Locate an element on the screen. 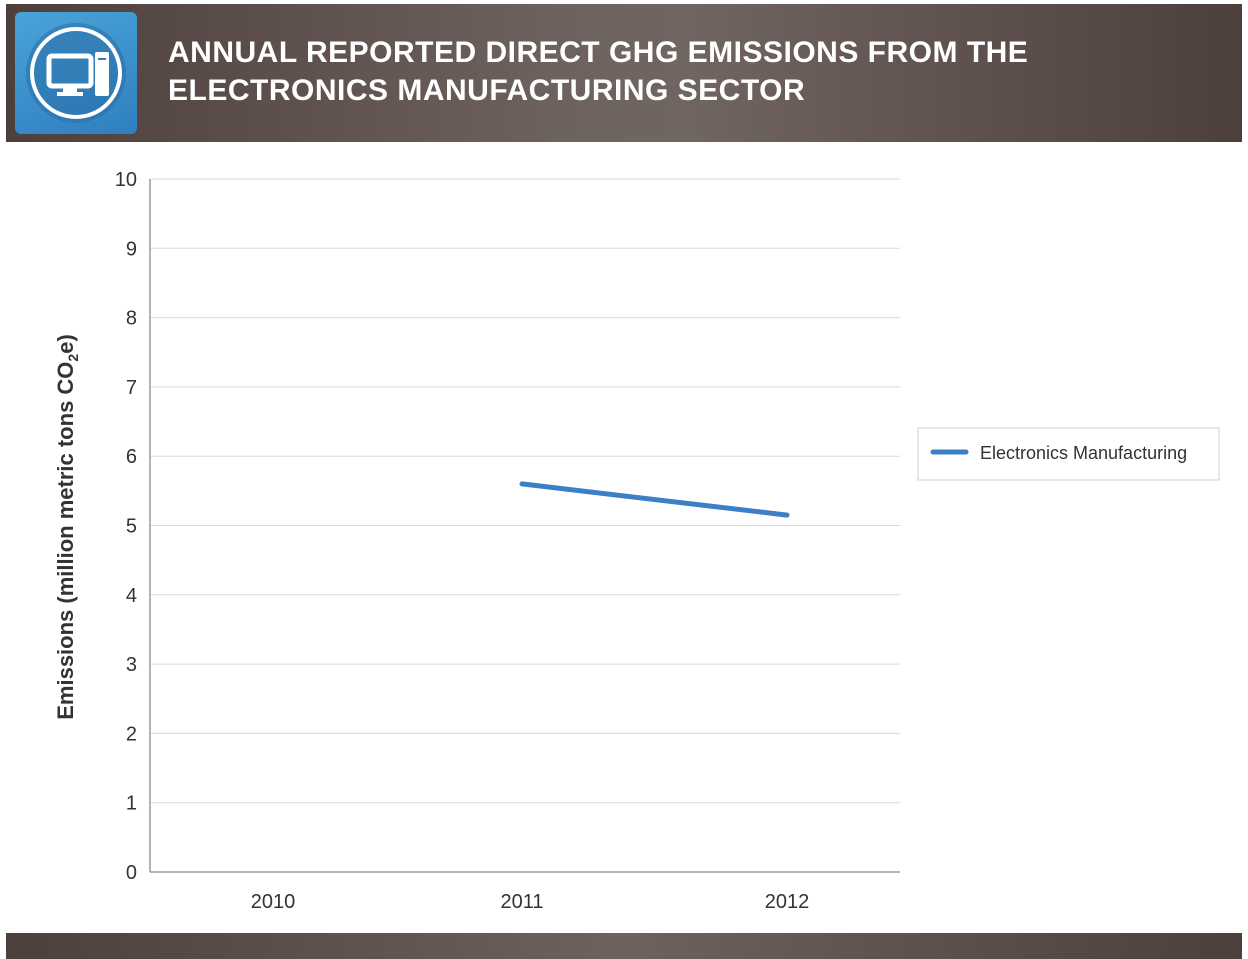 The width and height of the screenshot is (1248, 959). y-tick-label: 5 is located at coordinates (131, 527).